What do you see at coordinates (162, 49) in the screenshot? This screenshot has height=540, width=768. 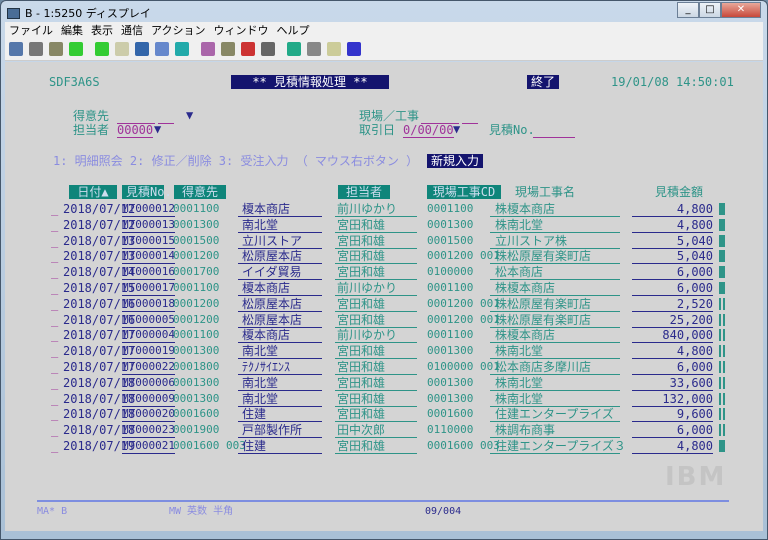 I see `settings-icon` at bounding box center [162, 49].